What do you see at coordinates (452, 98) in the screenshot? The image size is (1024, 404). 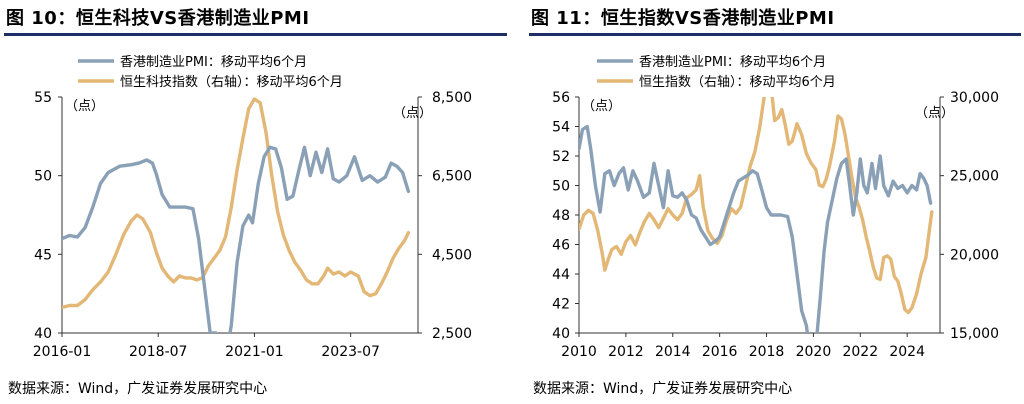 I see `right-tick-label: 8,500` at bounding box center [452, 98].